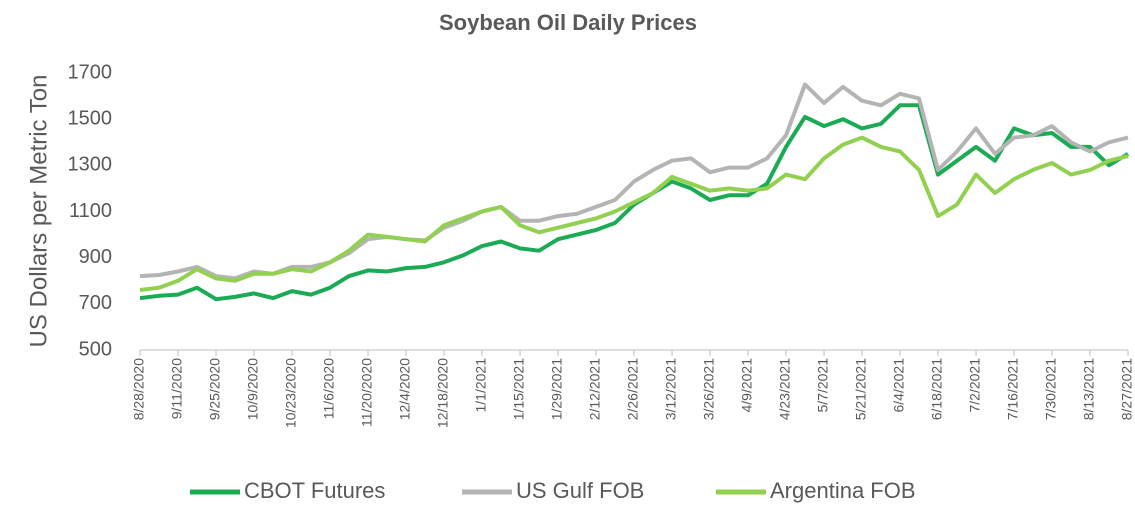  Describe the element at coordinates (405, 389) in the screenshot. I see `x-tick-label: 12/4/2020` at that location.